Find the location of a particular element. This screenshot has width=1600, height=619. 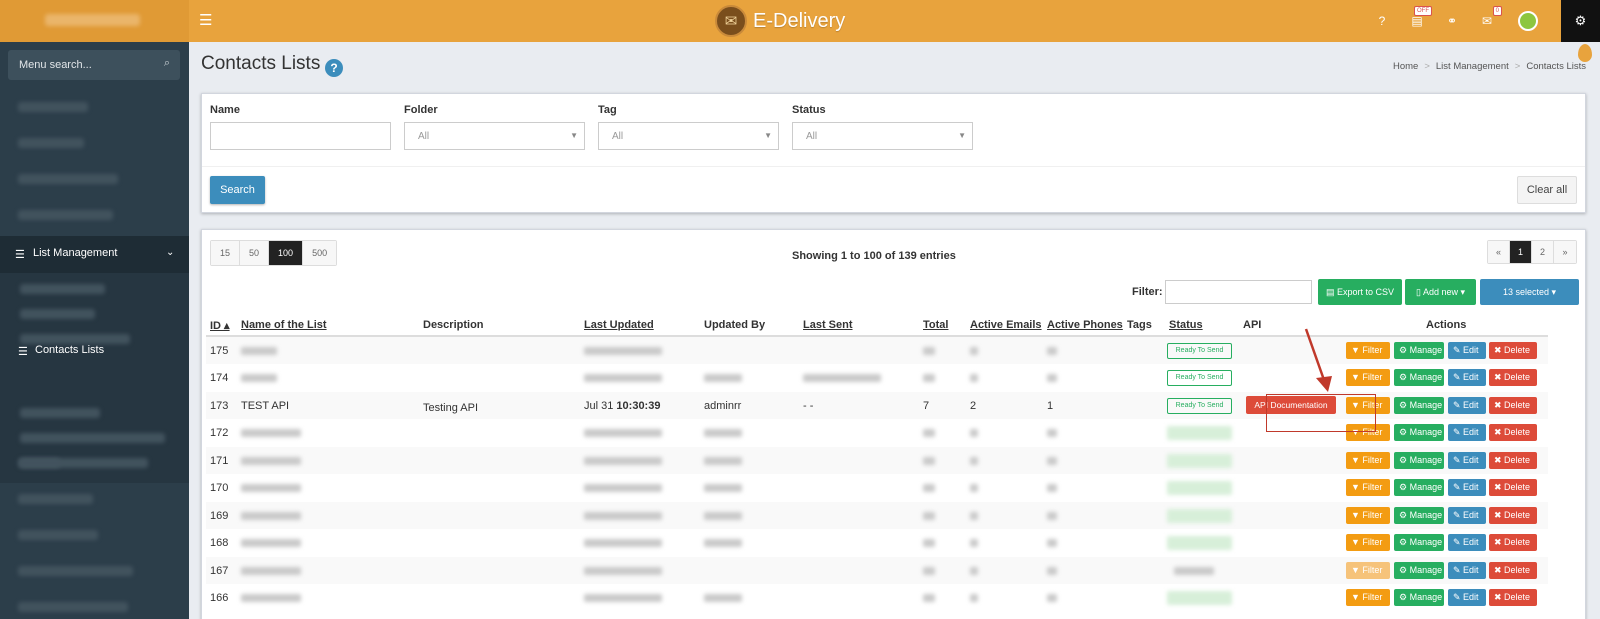

column-header-total: Total is located at coordinates (936, 325).